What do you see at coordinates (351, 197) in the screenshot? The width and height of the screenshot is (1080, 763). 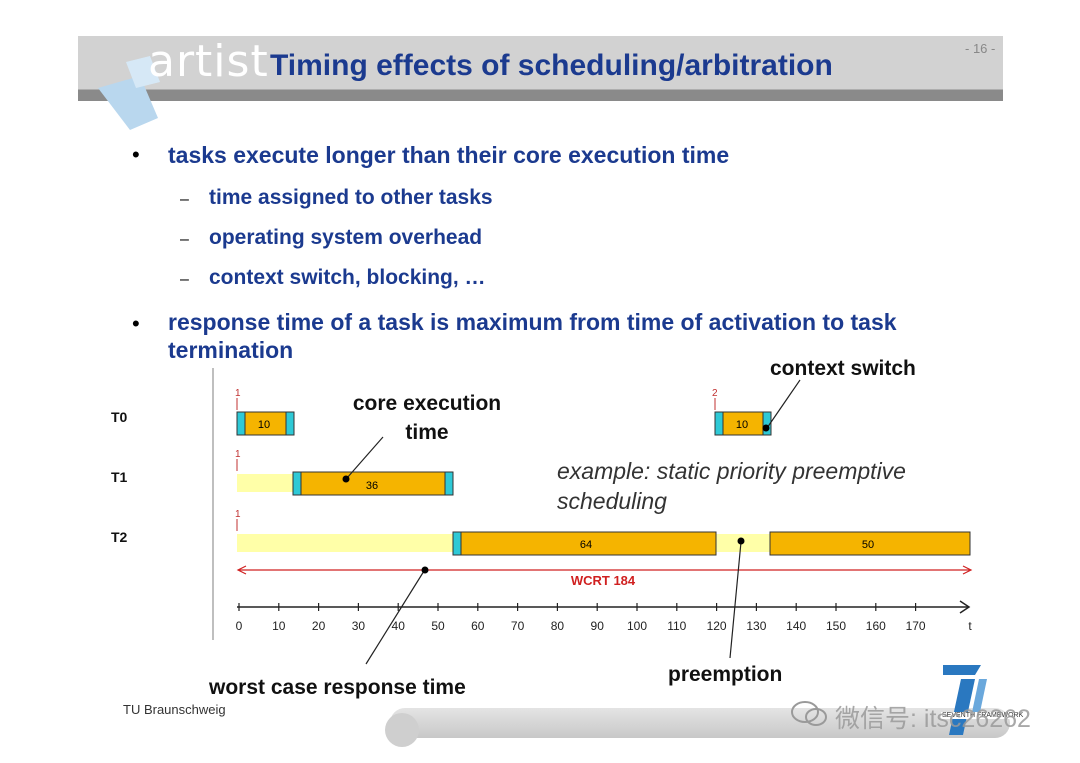 I see `sub-bullet-1: time assigned to other tasks` at bounding box center [351, 197].